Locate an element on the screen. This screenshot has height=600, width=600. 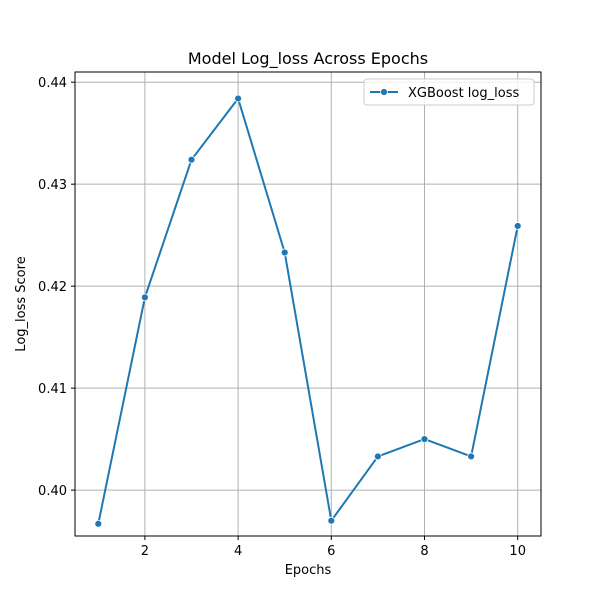
legend: XGBoost log_loss is located at coordinates (449, 92).